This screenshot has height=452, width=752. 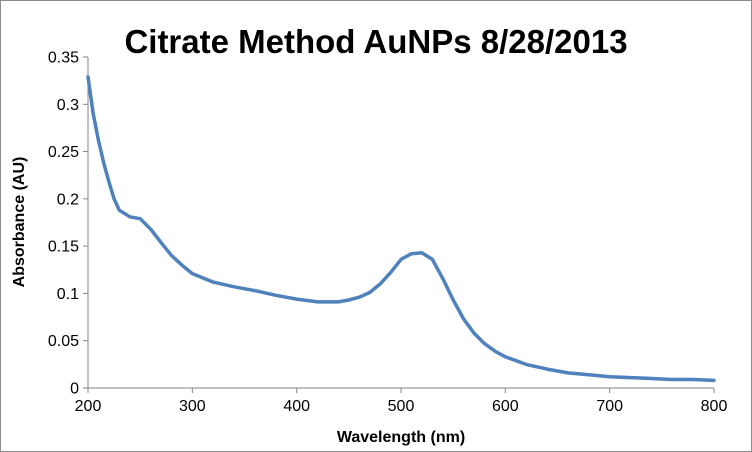 What do you see at coordinates (68, 294) in the screenshot?
I see `y-tick-label: 0.1` at bounding box center [68, 294].